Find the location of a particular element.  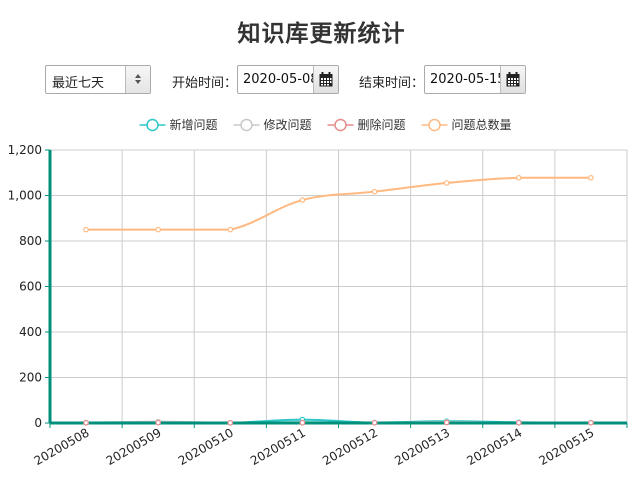

page-title: 知识库更新统计 is located at coordinates (321, 33).